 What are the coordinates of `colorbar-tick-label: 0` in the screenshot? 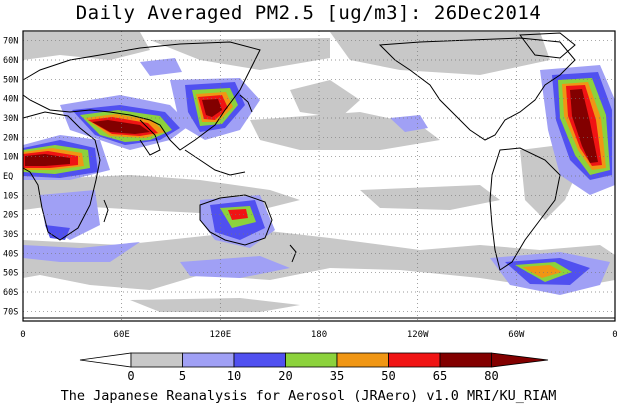 It's located at (130, 376).